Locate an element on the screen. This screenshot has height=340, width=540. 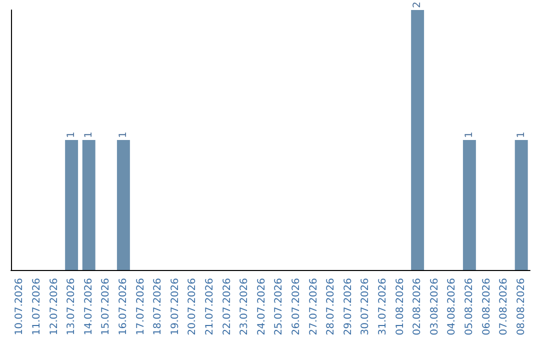
x-tick-label: 15.07.2026 is located at coordinates (106, 307).